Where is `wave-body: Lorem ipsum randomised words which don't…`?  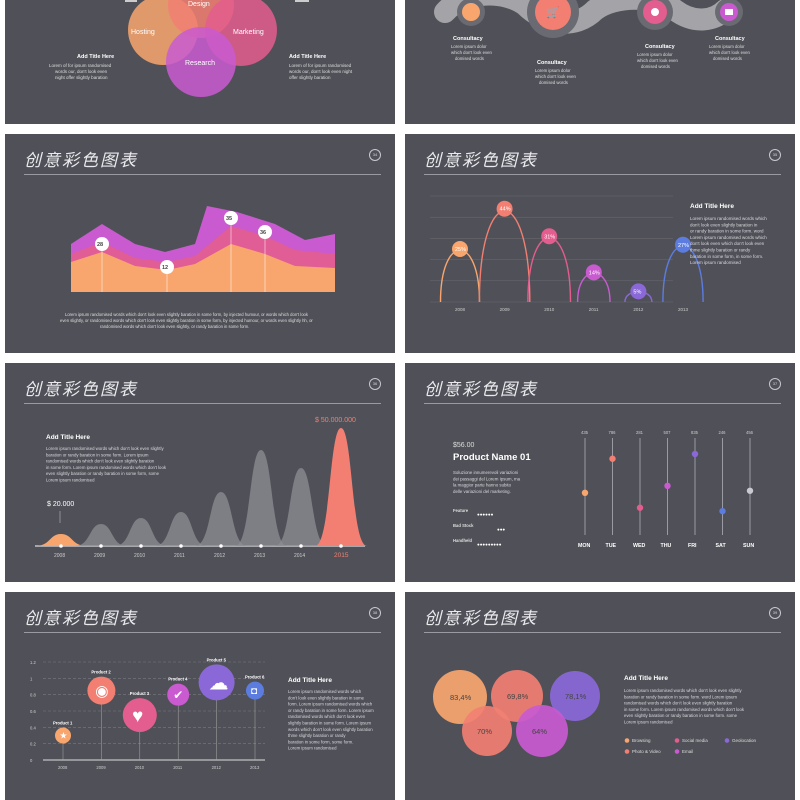 wave-body: Lorem ipsum randomised words which don't… is located at coordinates (106, 464).